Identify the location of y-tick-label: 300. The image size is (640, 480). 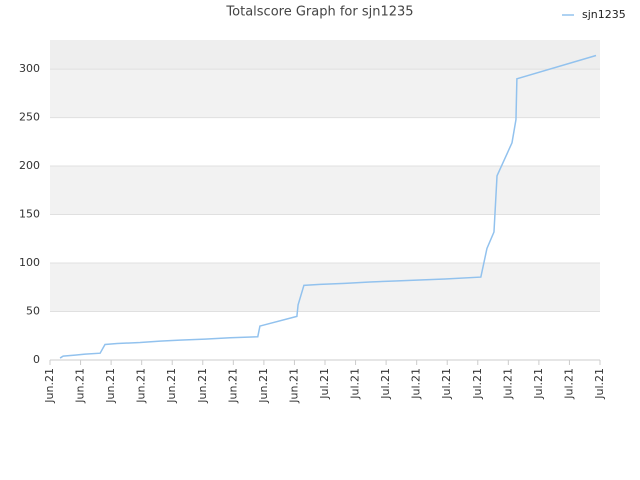
(29, 68).